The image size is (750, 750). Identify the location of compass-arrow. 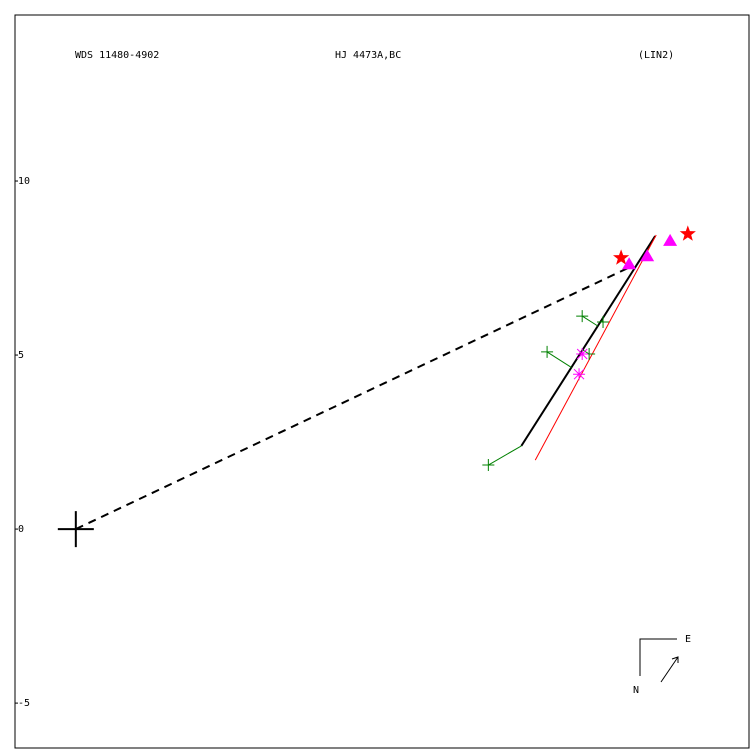
(669, 669).